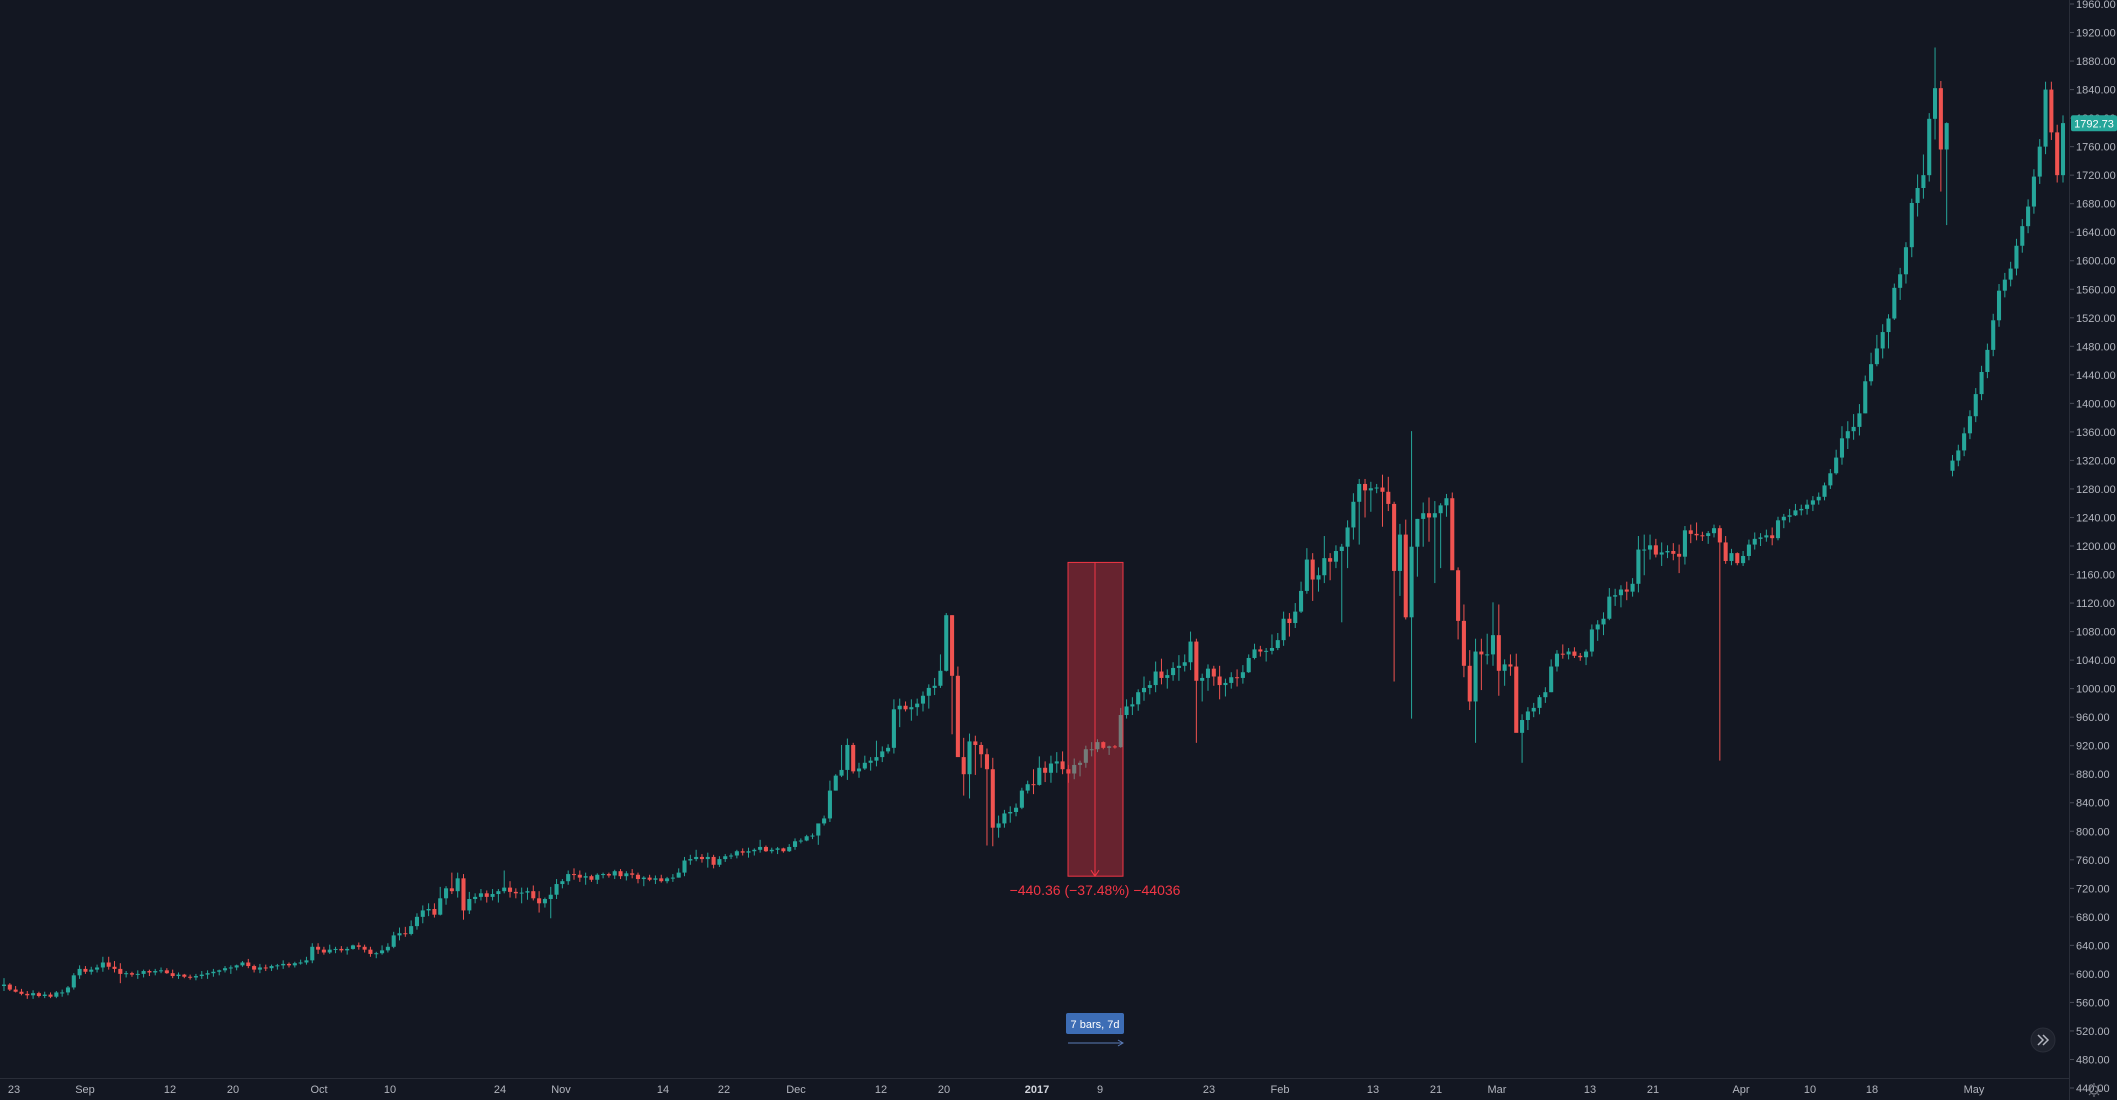 The width and height of the screenshot is (2117, 1100). Describe the element at coordinates (1095, 729) in the screenshot. I see `measurement-tool: −440.36 (−37.48%) −44036` at that location.